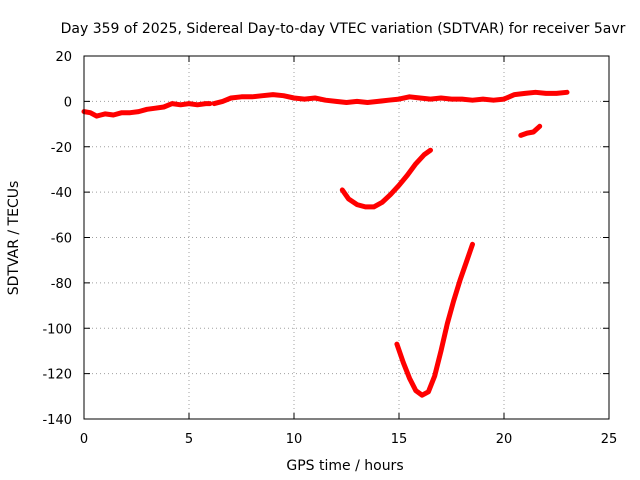  I want to click on y-tick-label: -20, so click(61, 148).